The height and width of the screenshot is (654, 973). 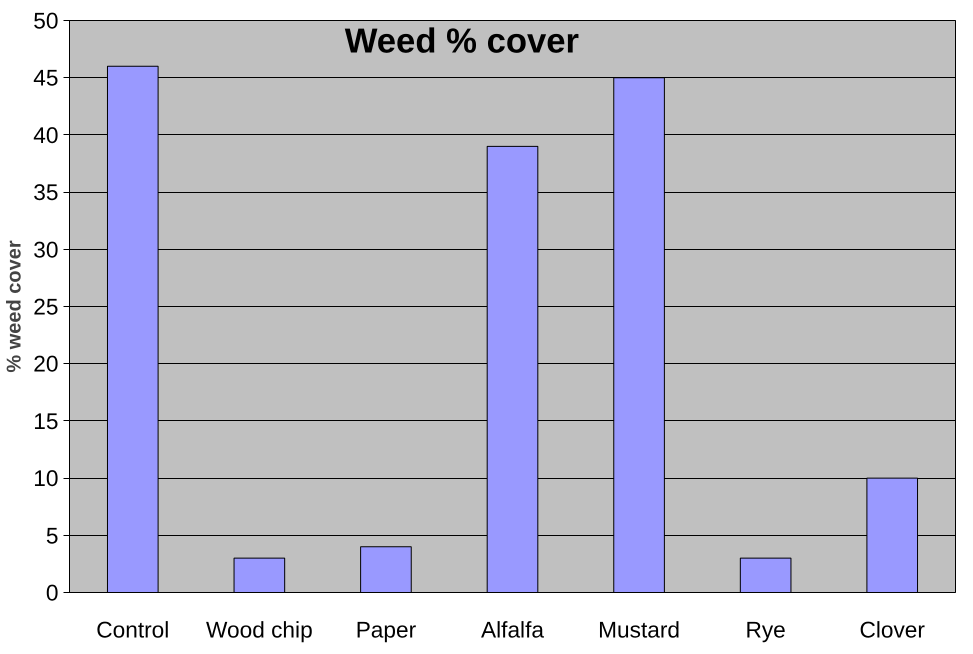 I want to click on x-tick-label: Clover, so click(x=892, y=629).